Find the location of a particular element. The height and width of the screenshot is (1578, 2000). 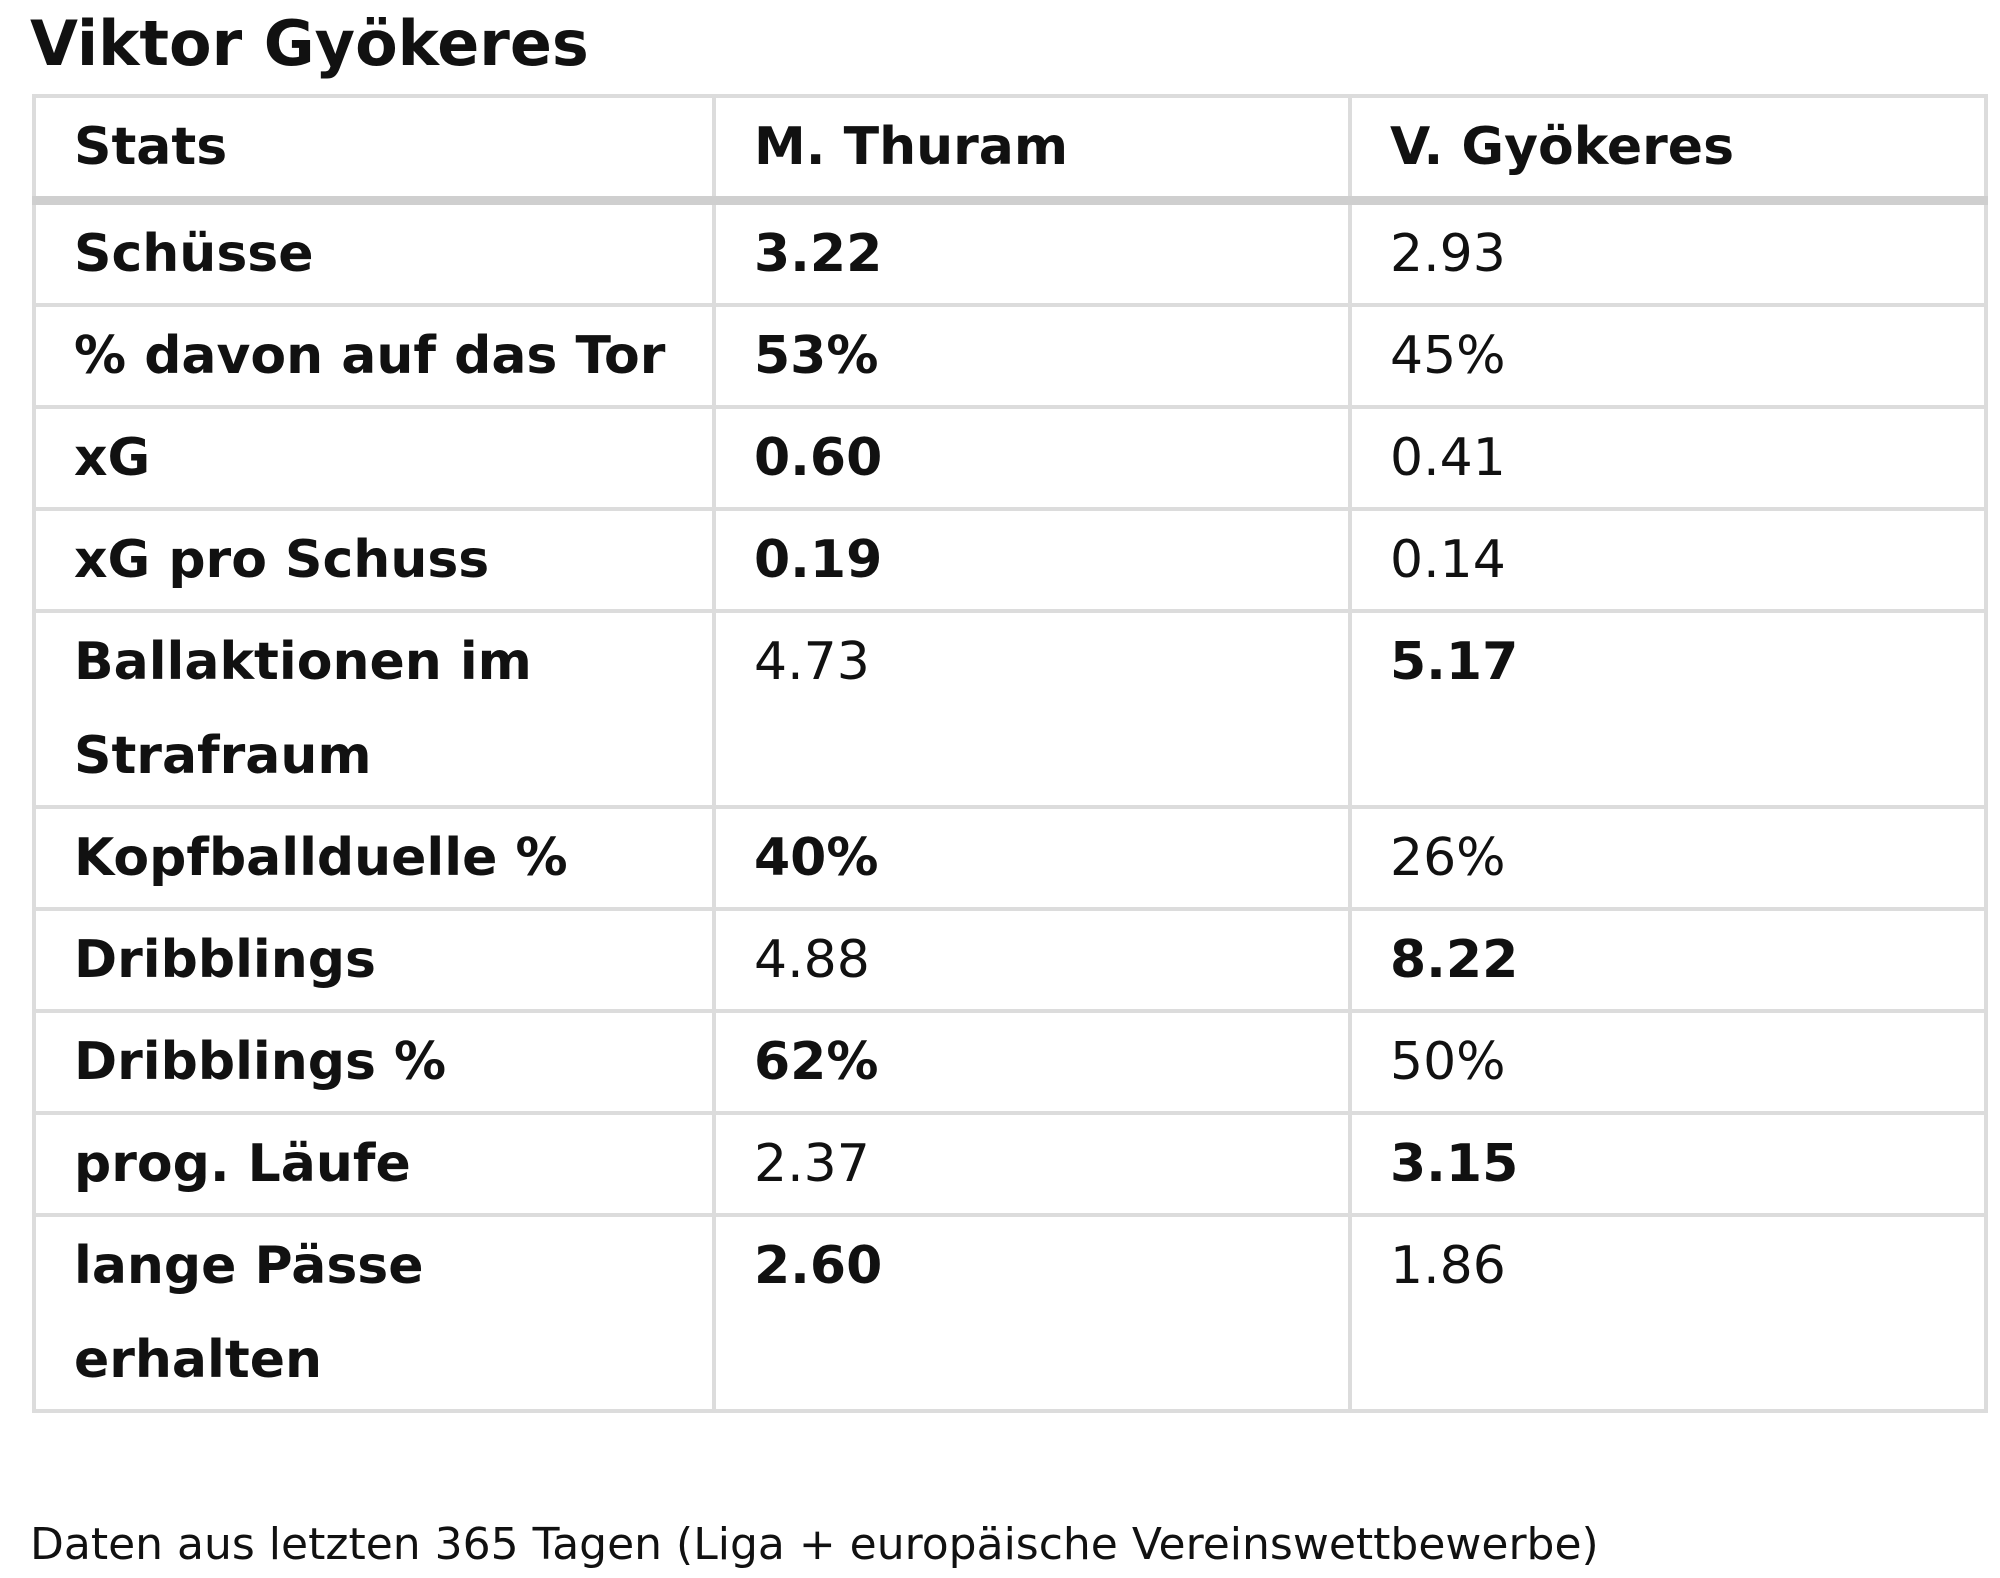

stat-label: Schüsse is located at coordinates (374, 252).